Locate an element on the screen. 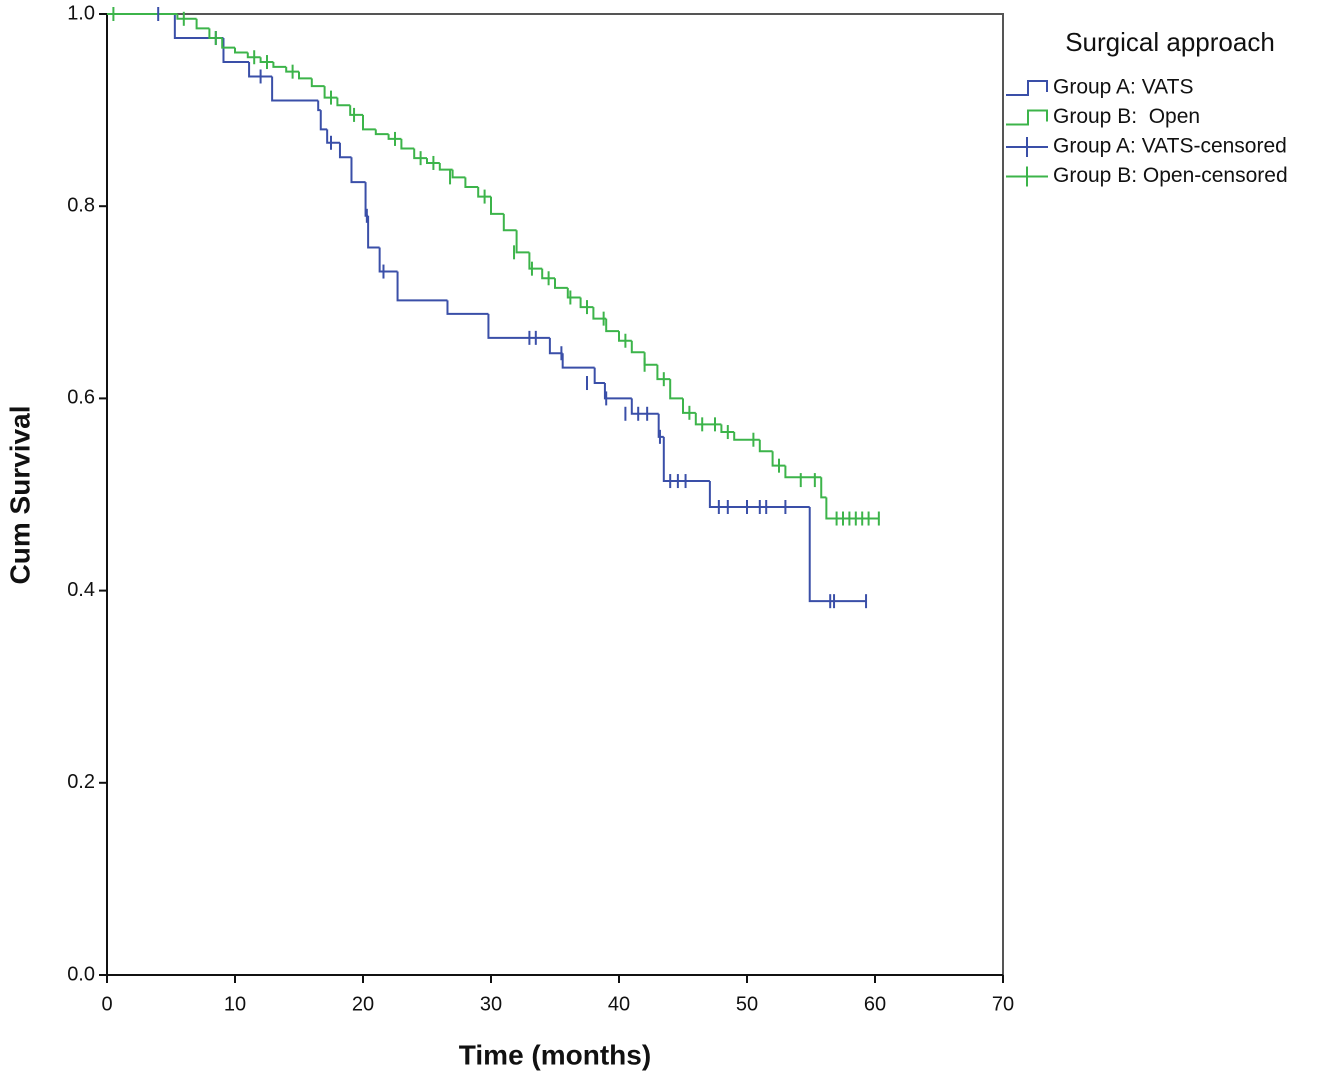 The image size is (1341, 1082). y-axis-title: Cum Survival is located at coordinates (19, 495).